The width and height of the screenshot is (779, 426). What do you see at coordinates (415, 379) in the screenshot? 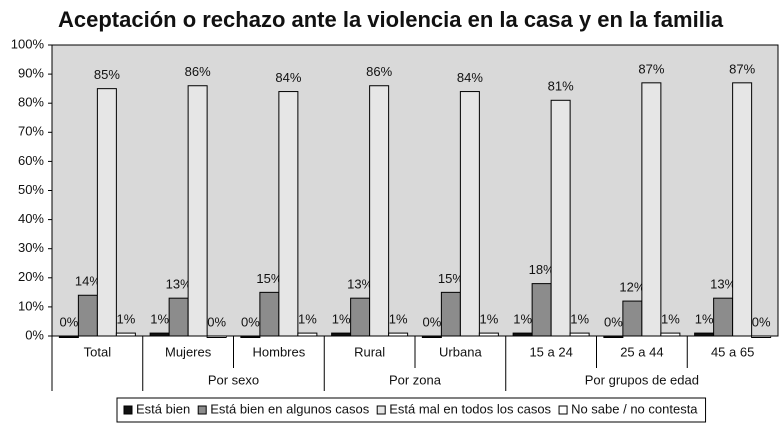
I see `group-label: Por zona` at bounding box center [415, 379].